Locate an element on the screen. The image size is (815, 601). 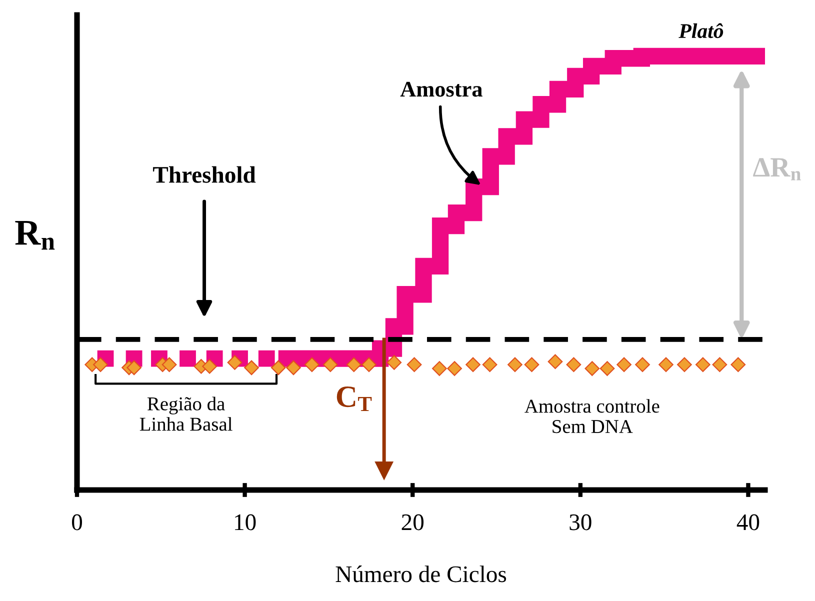
x-tick-label: 10 is located at coordinates (245, 522).